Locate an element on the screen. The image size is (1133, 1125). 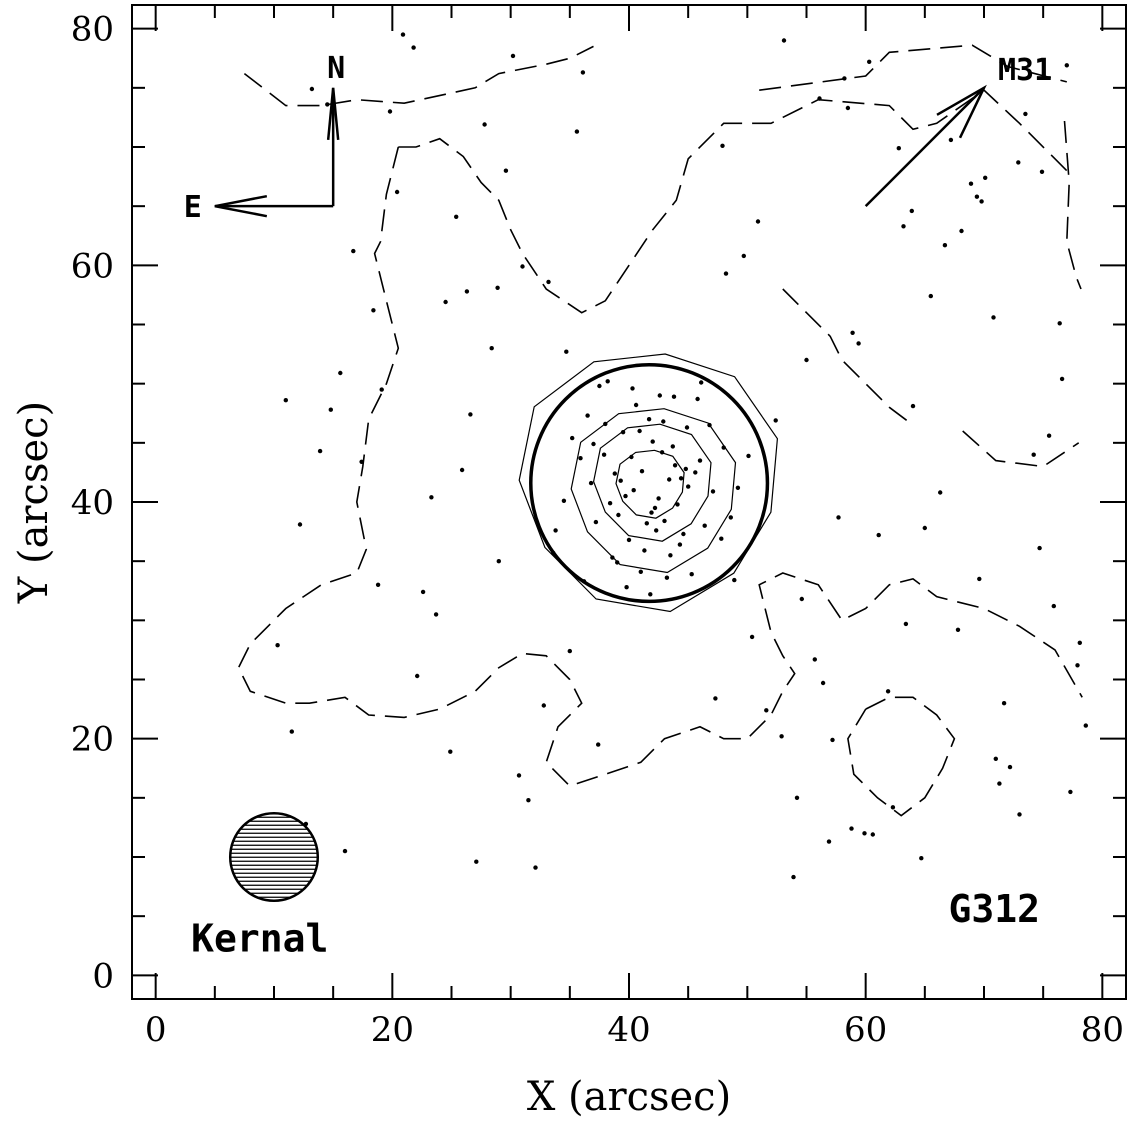
kernel-label: Kernal is located at coordinates (259, 939).